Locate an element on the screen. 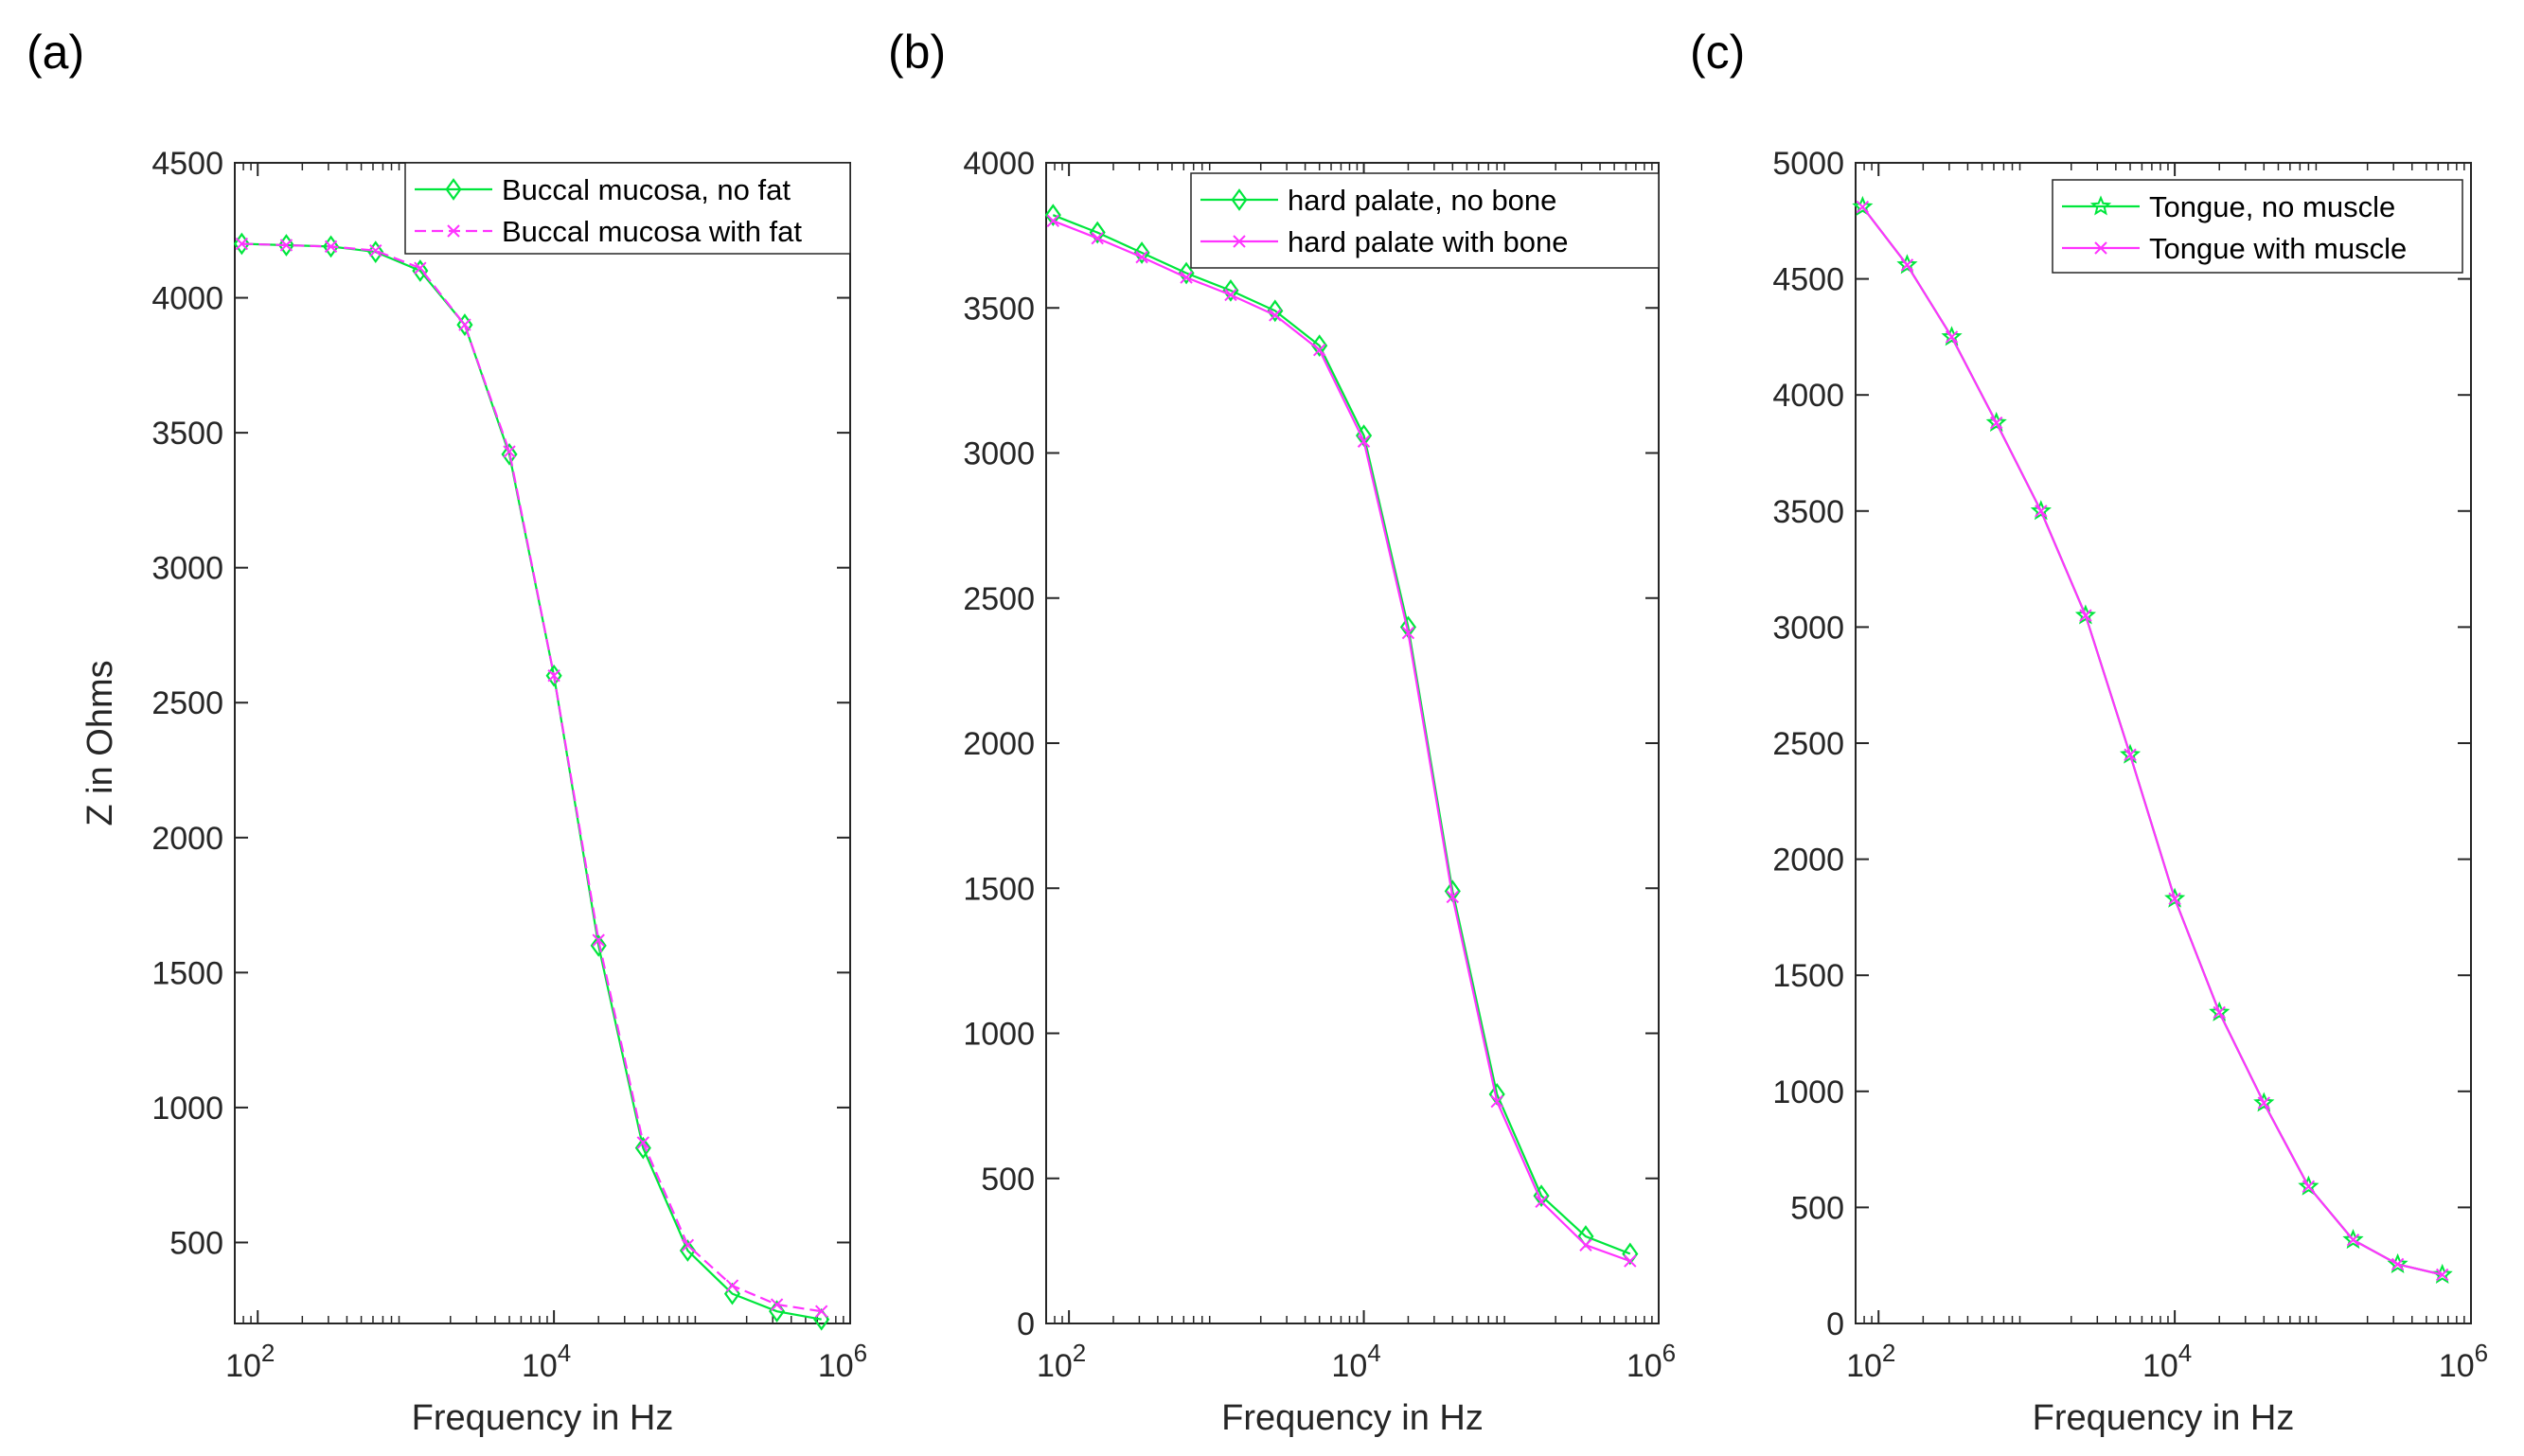  legend-label-0: Tongue, no muscle is located at coordinates (2272, 207).